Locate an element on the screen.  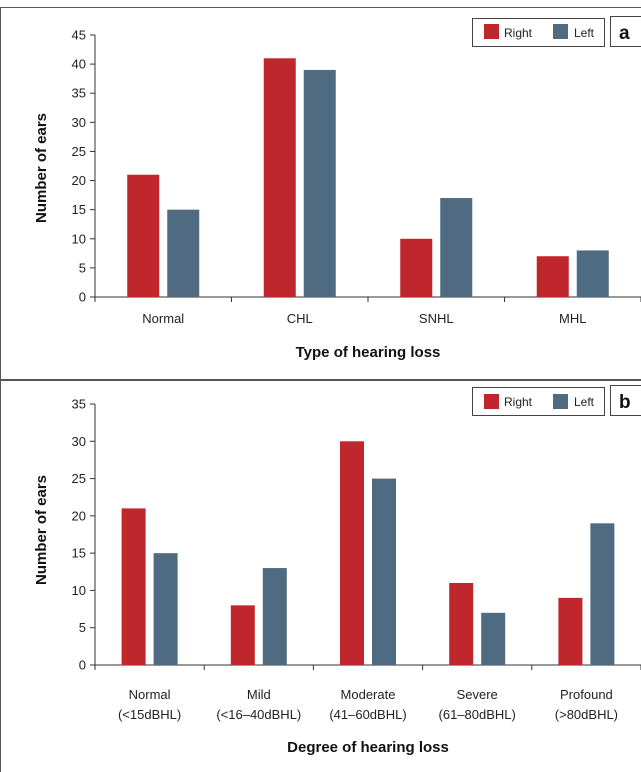
y-tick-label: 40 is located at coordinates (79, 64).